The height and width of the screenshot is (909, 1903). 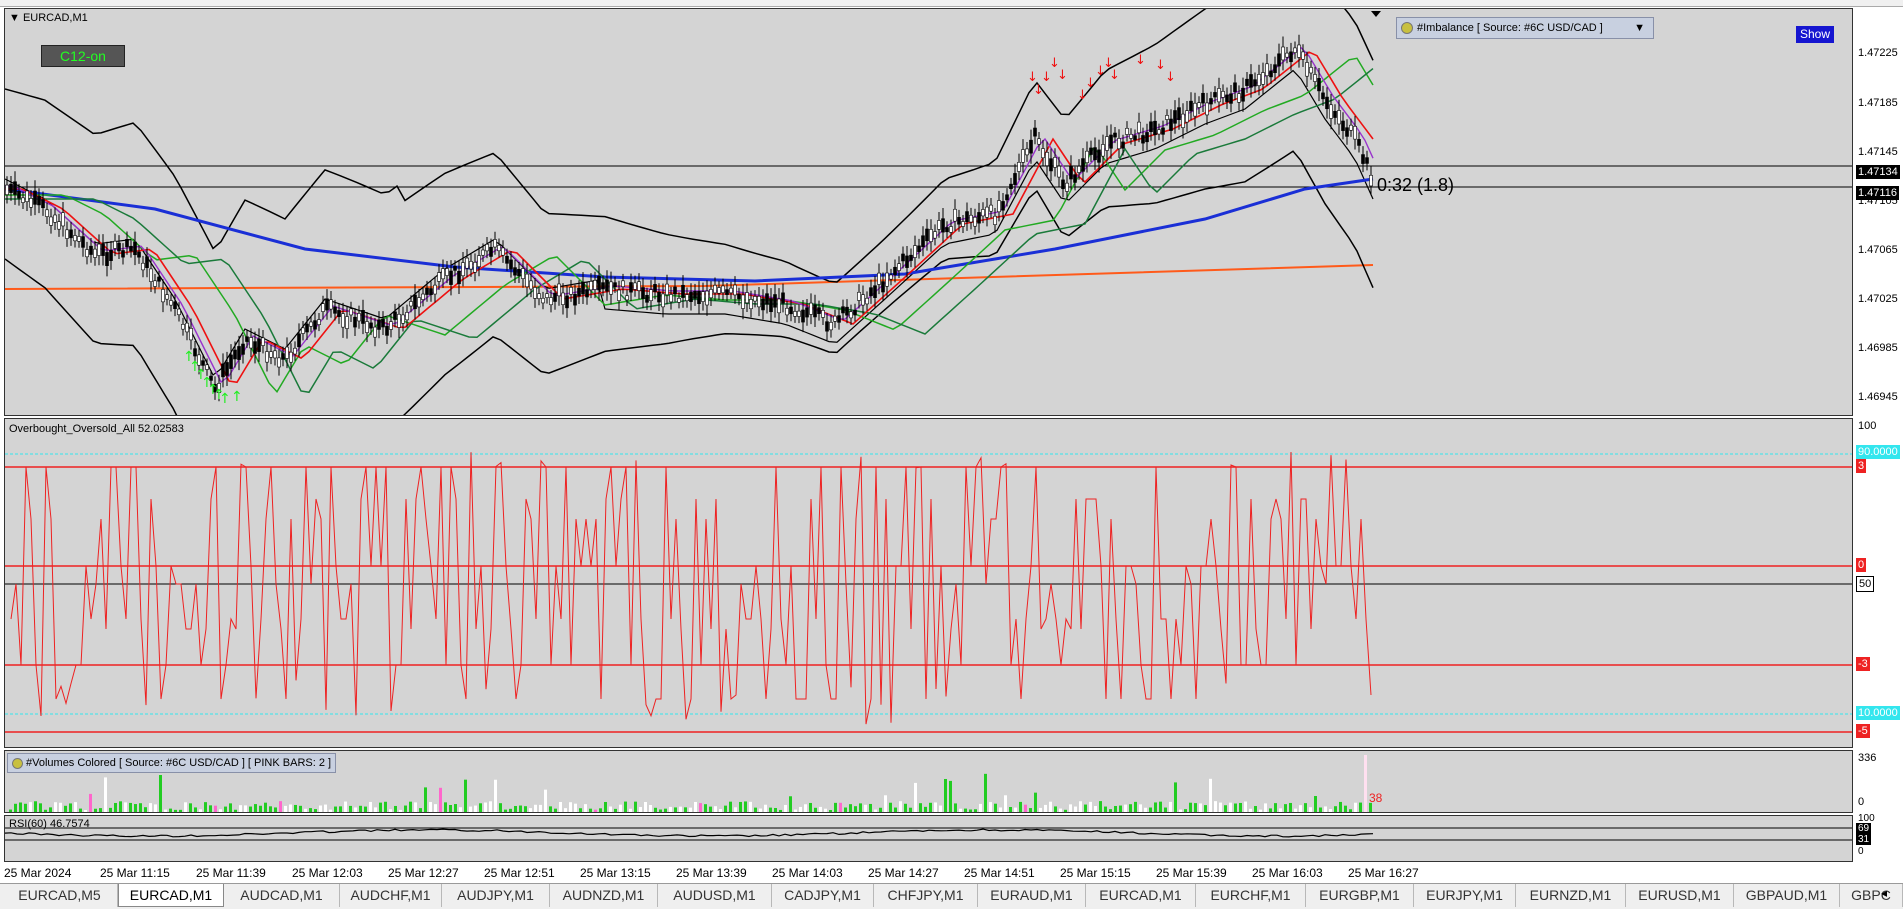 What do you see at coordinates (807, 873) in the screenshot?
I see `time-axis-label: 25 Mar 14:03` at bounding box center [807, 873].